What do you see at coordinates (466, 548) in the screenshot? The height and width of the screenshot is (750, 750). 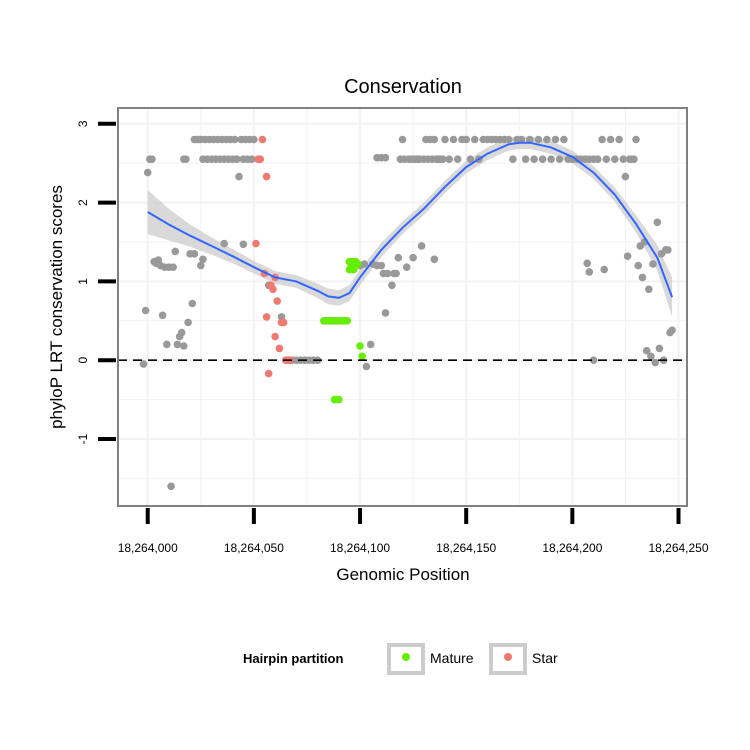 I see `x-tick-label: 18,264,150` at bounding box center [466, 548].